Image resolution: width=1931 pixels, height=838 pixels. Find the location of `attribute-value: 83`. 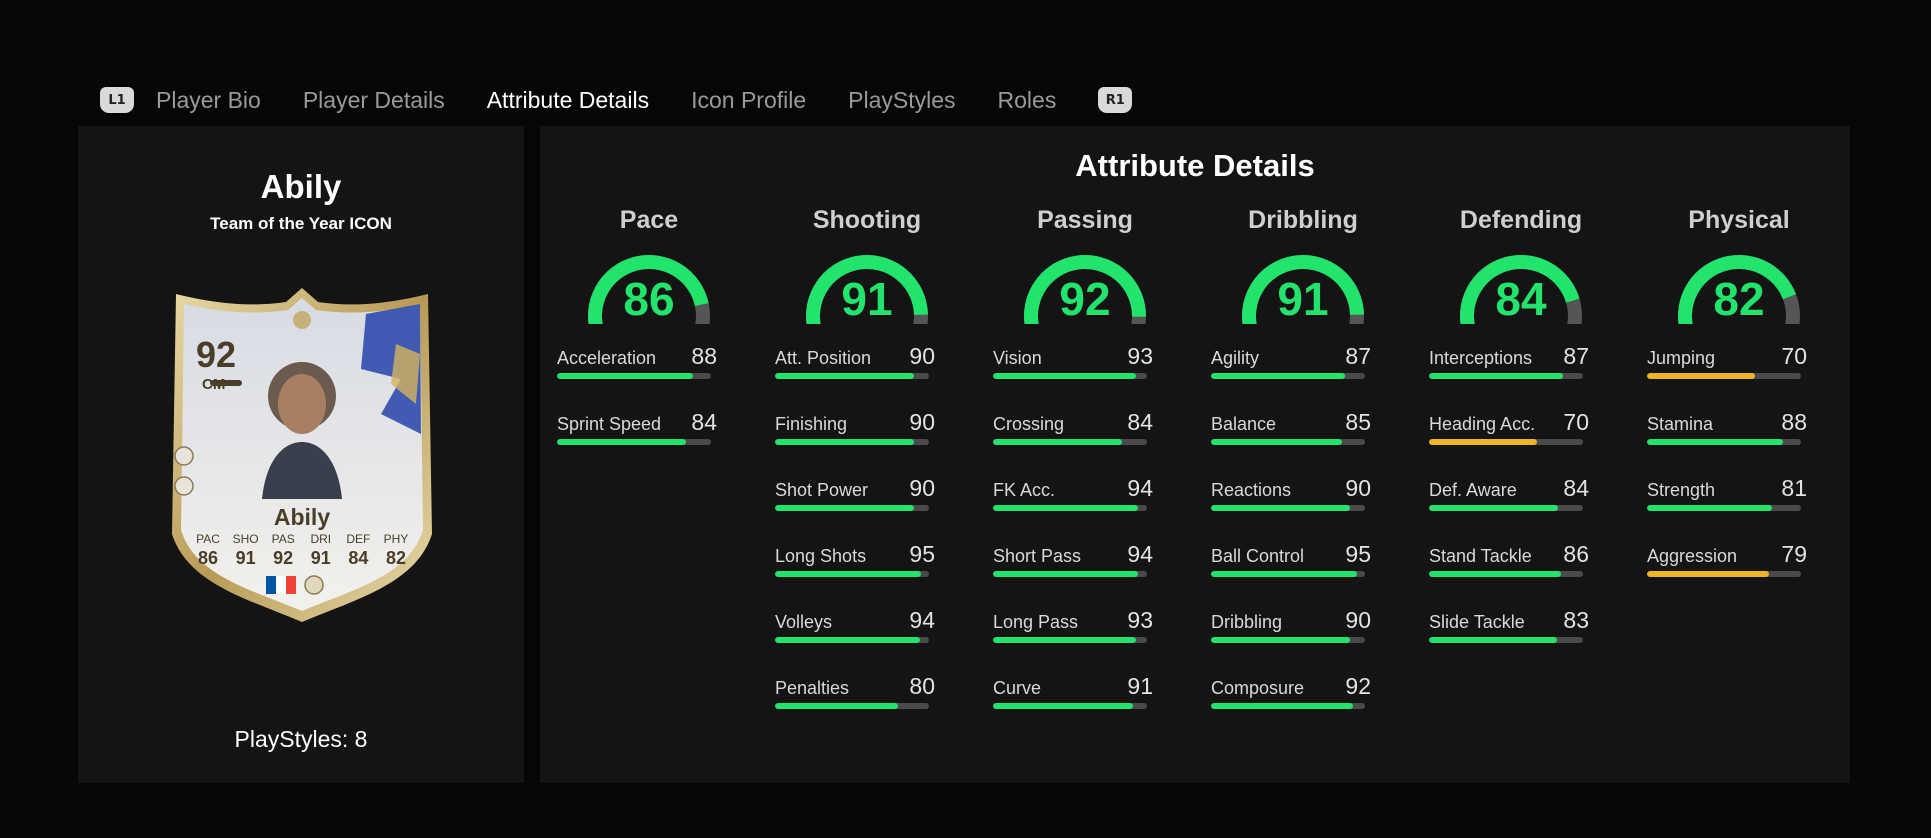

attribute-value: 83 is located at coordinates (1576, 620).